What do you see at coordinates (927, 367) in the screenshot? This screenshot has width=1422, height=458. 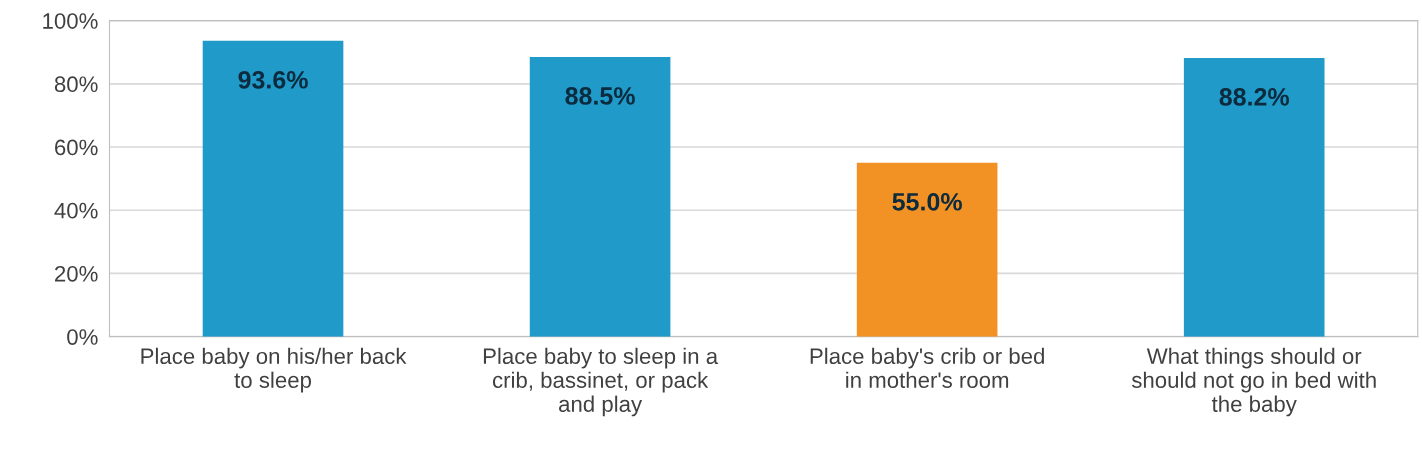 I see `x-tick-label: Place baby's crib or bed in mother's room` at bounding box center [927, 367].